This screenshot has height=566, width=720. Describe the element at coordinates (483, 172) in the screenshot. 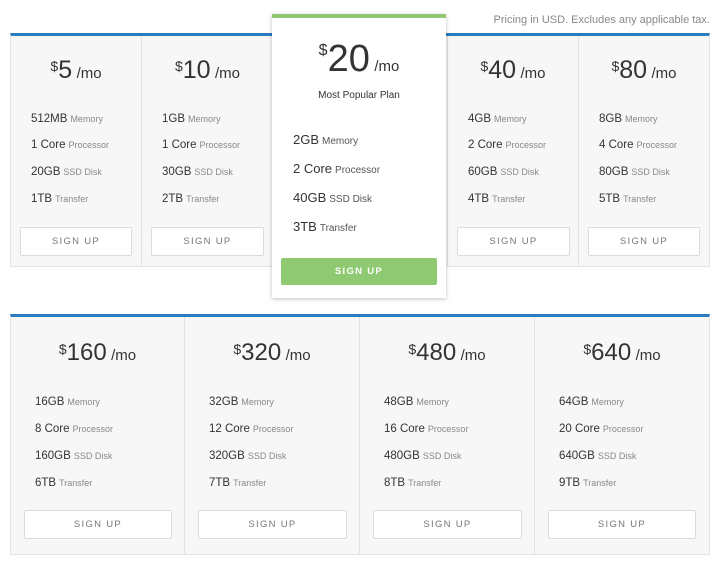

I see `spec-value: 60GB` at that location.